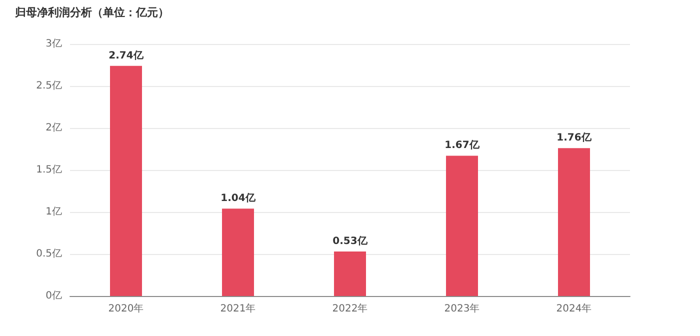  What do you see at coordinates (462, 308) in the screenshot?
I see `x-tick-label: 2023年` at bounding box center [462, 308].